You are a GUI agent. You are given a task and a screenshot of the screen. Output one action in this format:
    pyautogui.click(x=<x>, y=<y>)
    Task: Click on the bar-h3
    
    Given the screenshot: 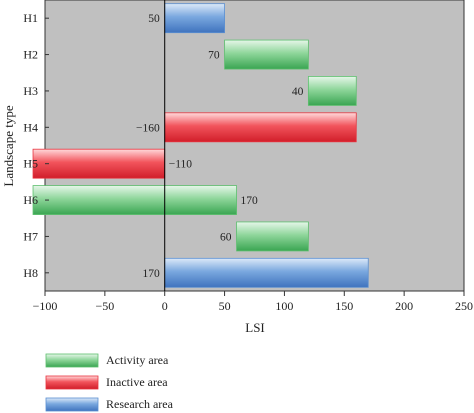 What is the action you would take?
    pyautogui.click(x=332, y=91)
    